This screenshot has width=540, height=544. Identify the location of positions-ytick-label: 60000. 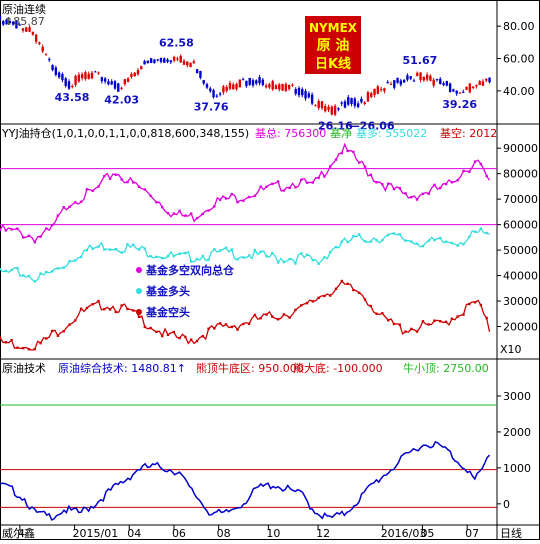
(520, 225).